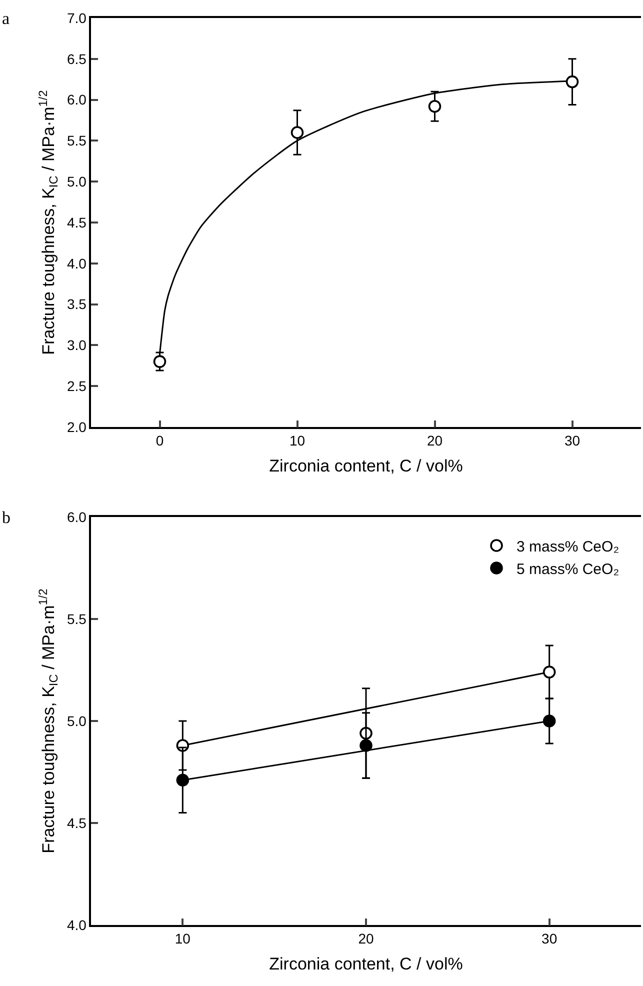 The width and height of the screenshot is (643, 986). I want to click on y-tick-label: 6.5, so click(76, 58).